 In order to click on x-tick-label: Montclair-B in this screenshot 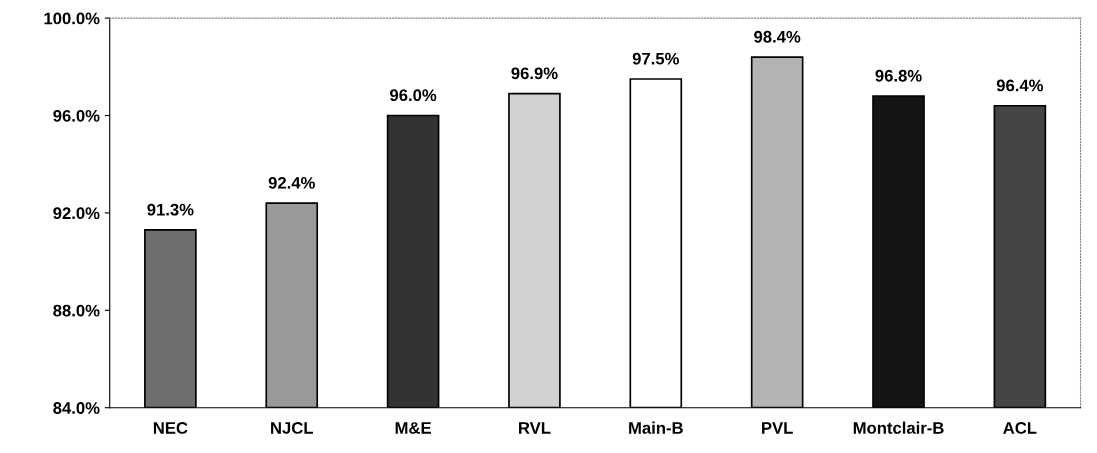, I will do `click(898, 427)`.